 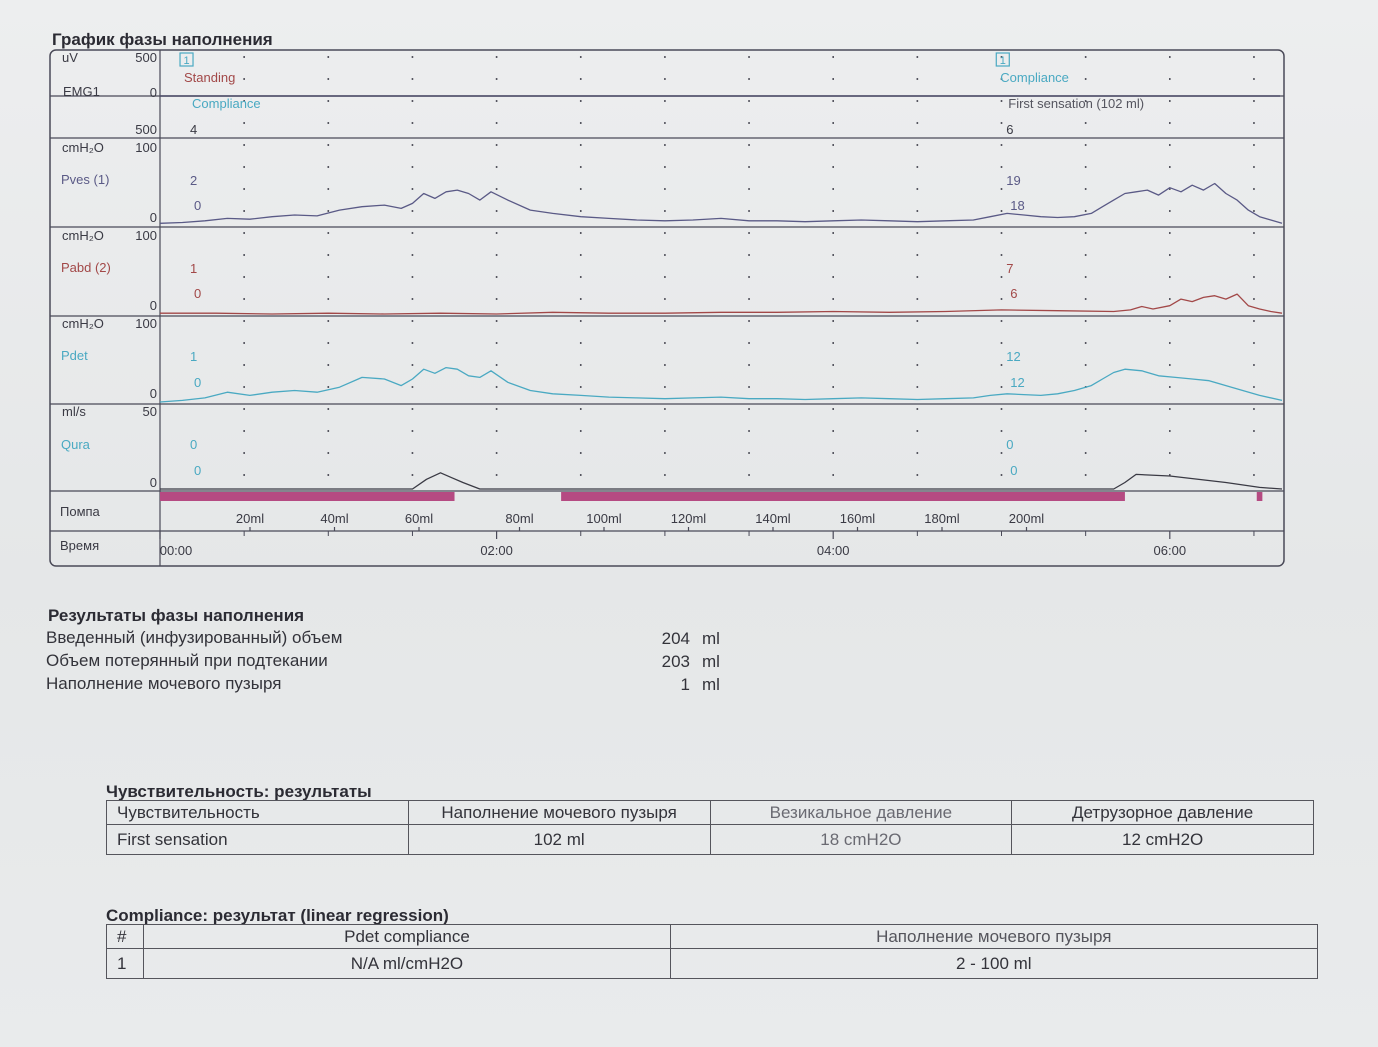 What do you see at coordinates (146, 323) in the screenshot?
I see `channel-scale-top-3: 100` at bounding box center [146, 323].